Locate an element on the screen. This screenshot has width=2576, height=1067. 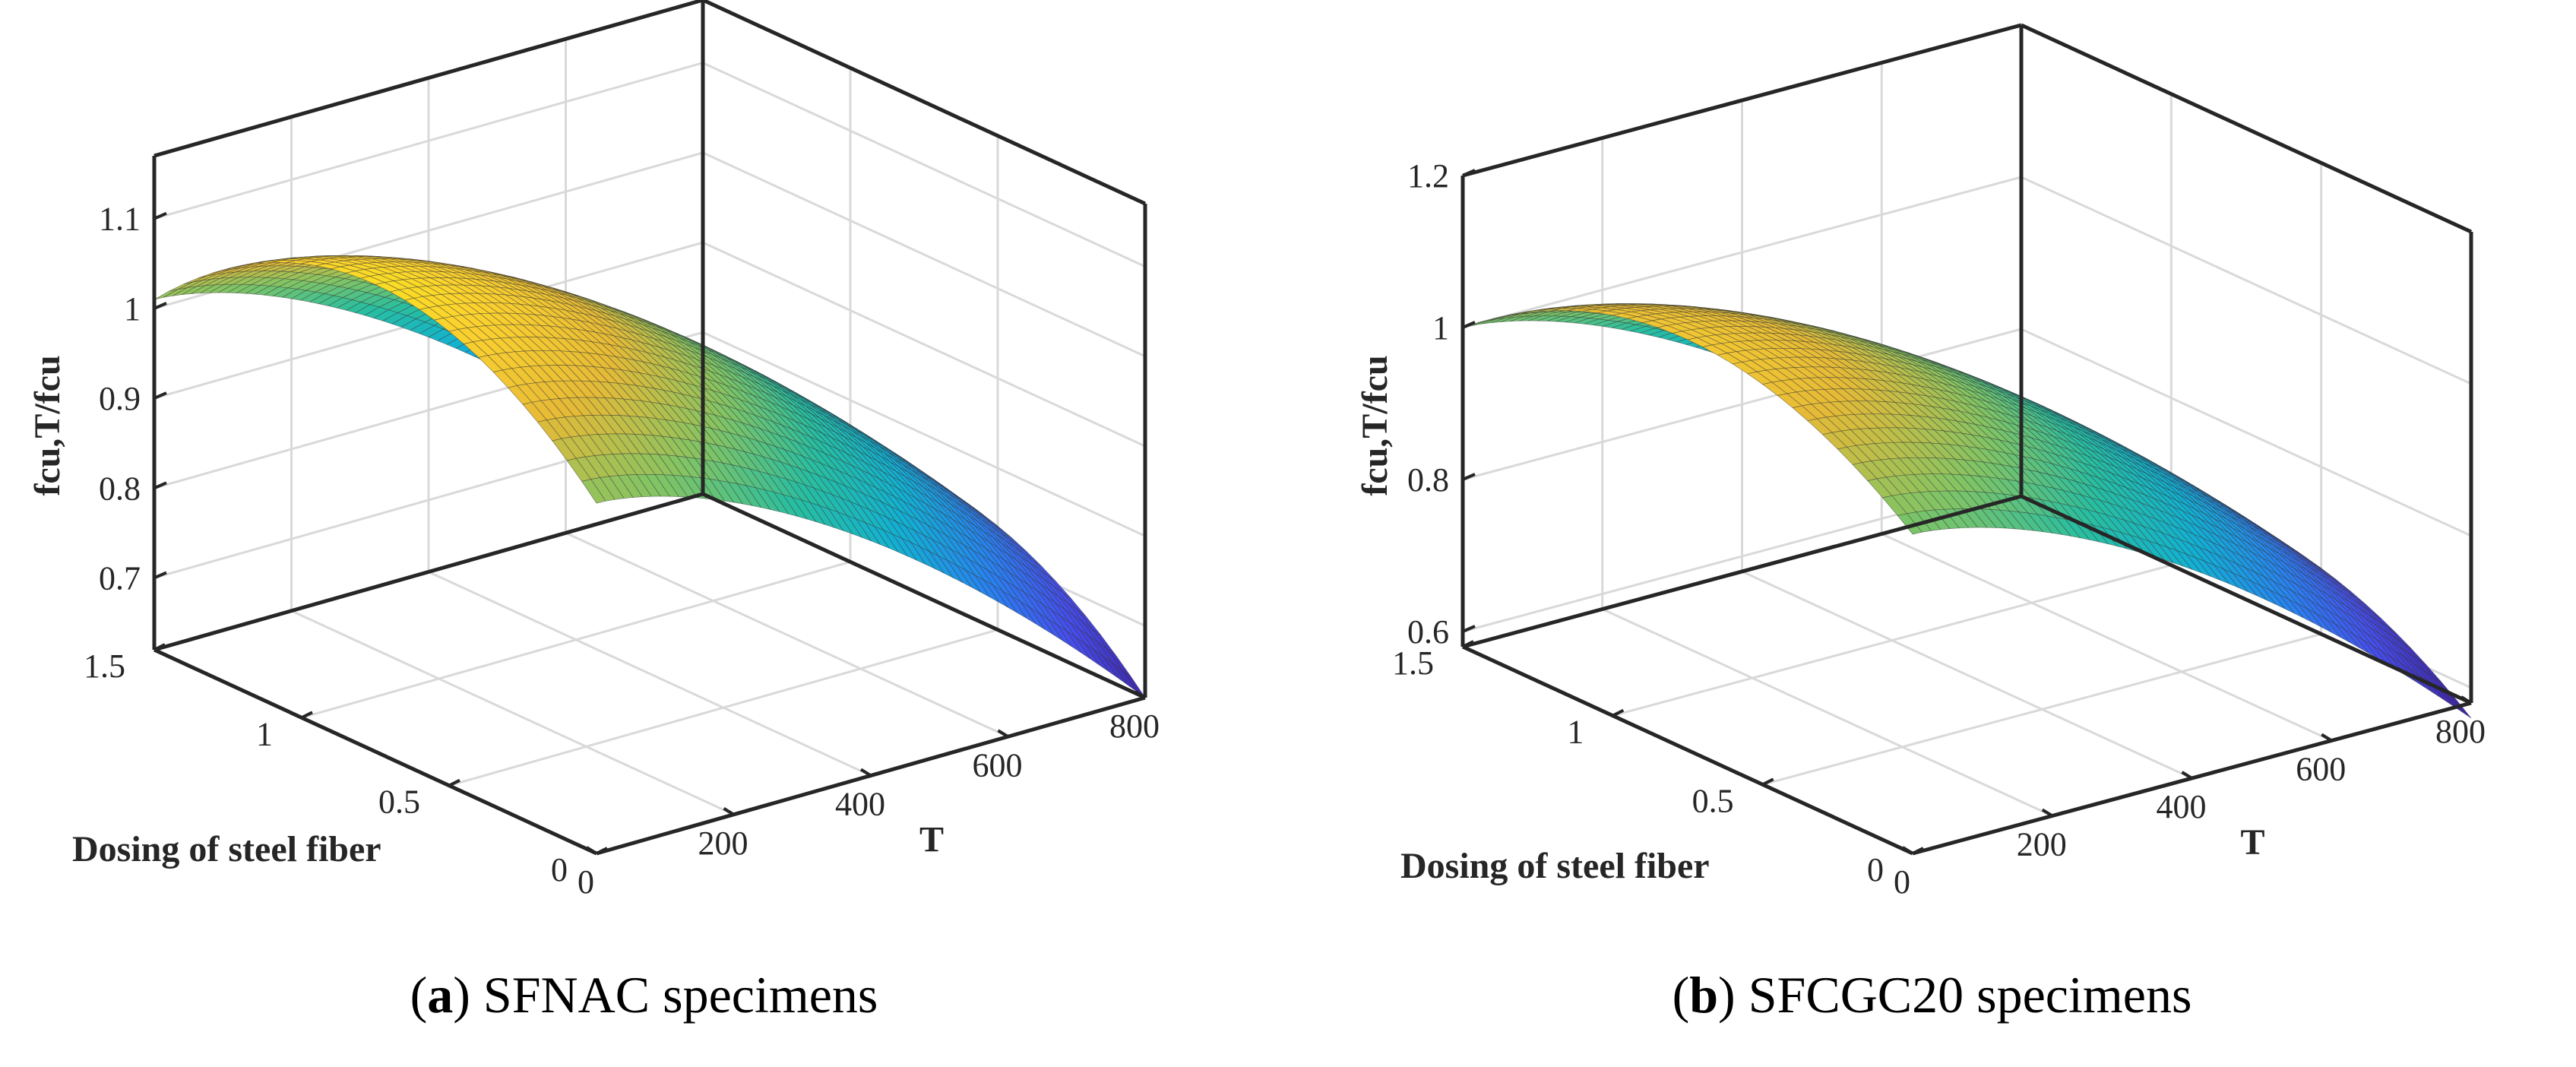
z-tick-label: 1.2 is located at coordinates (1428, 176).